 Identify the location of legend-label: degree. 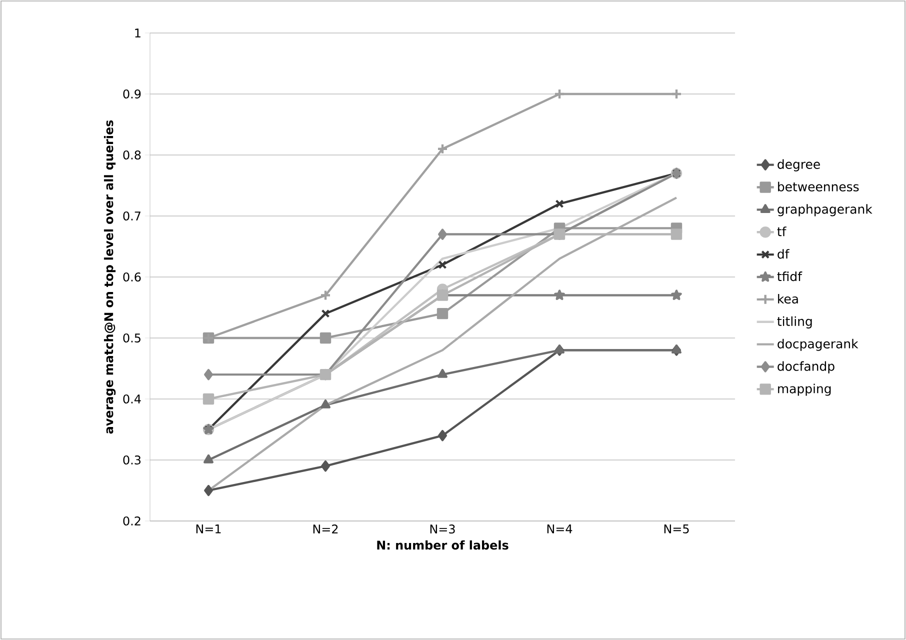
(799, 165).